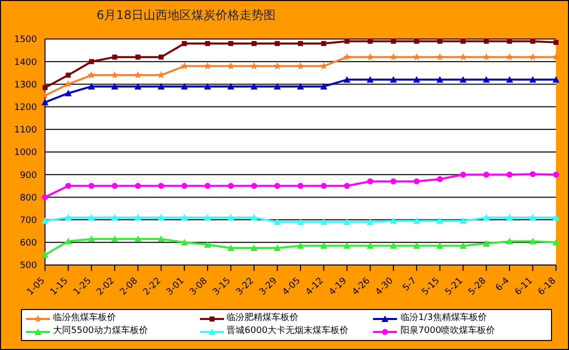 This screenshot has height=350, width=569. Describe the element at coordinates (84, 318) in the screenshot. I see `legend-label: 临汾焦煤车板价` at that location.